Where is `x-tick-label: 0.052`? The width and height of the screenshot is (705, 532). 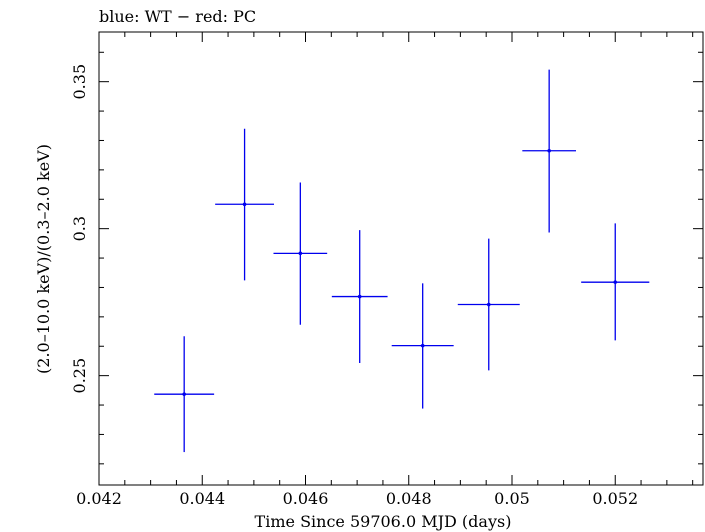
x-tick-label: 0.052 is located at coordinates (615, 498).